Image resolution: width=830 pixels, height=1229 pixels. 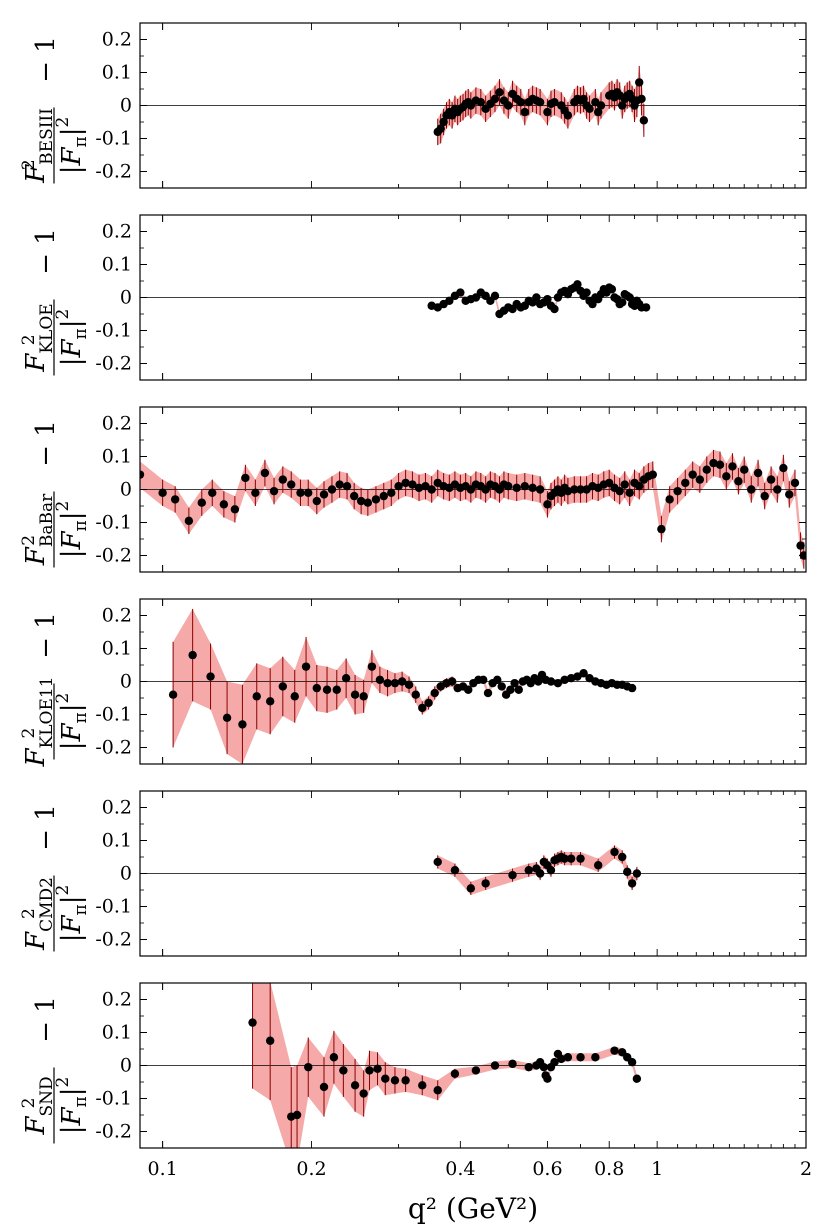 What do you see at coordinates (609, 1169) in the screenshot?
I see `x-tick-label: 0.8` at bounding box center [609, 1169].